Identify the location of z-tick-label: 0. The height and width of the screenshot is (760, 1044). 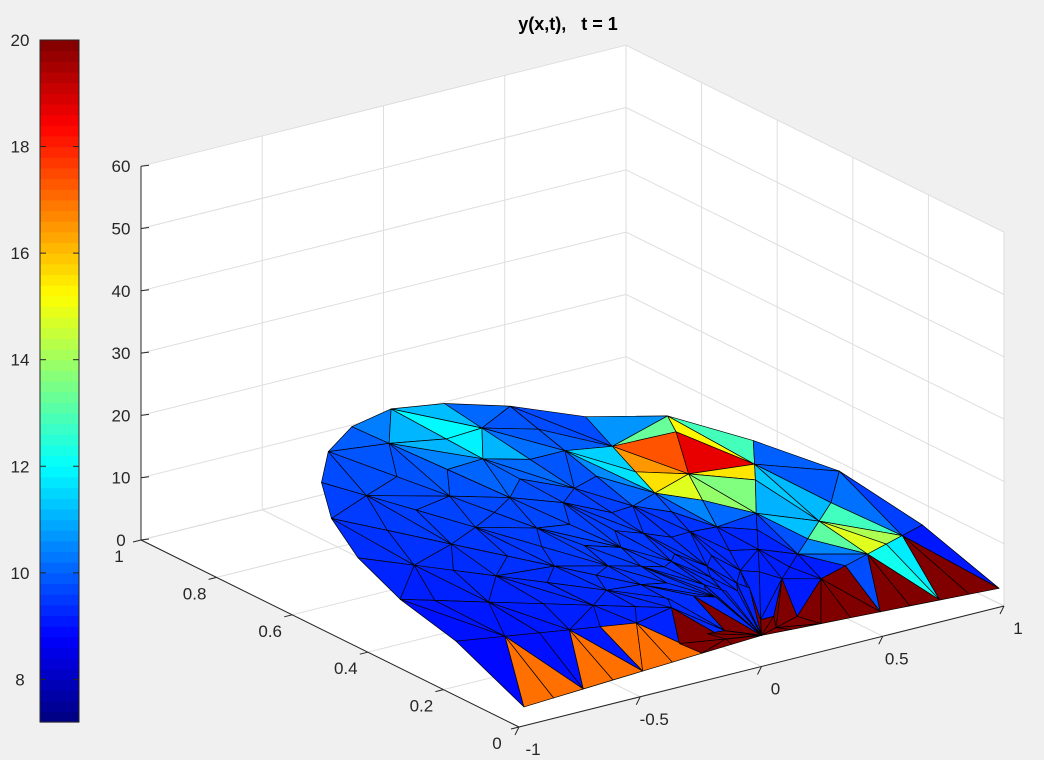
(120, 540).